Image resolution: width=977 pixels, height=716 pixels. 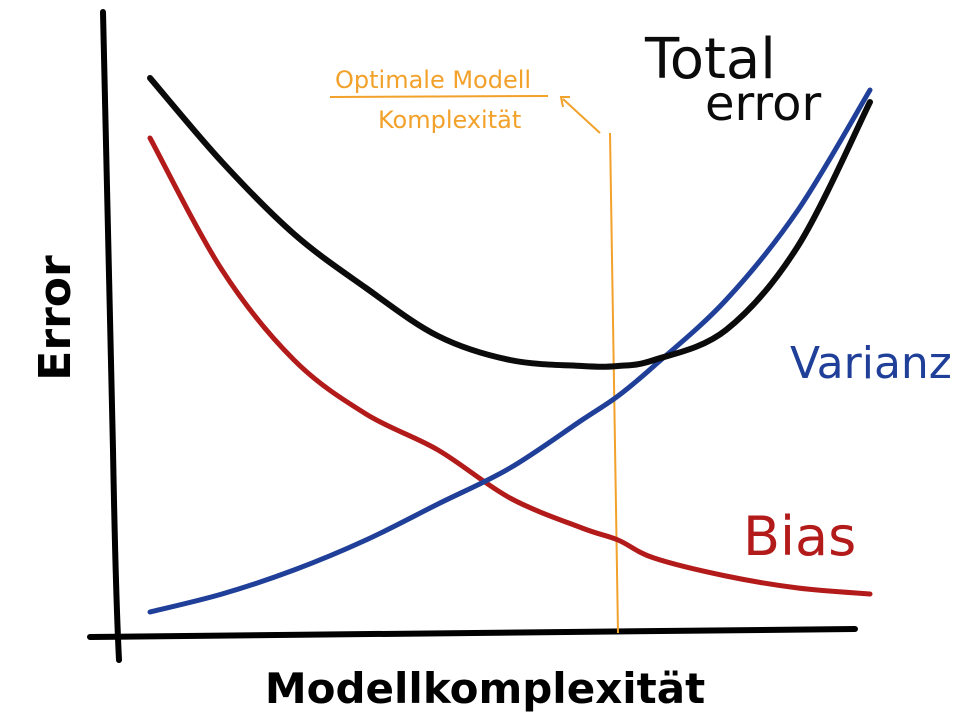 What do you see at coordinates (581, 116) in the screenshot?
I see `optimal-pointer-line` at bounding box center [581, 116].